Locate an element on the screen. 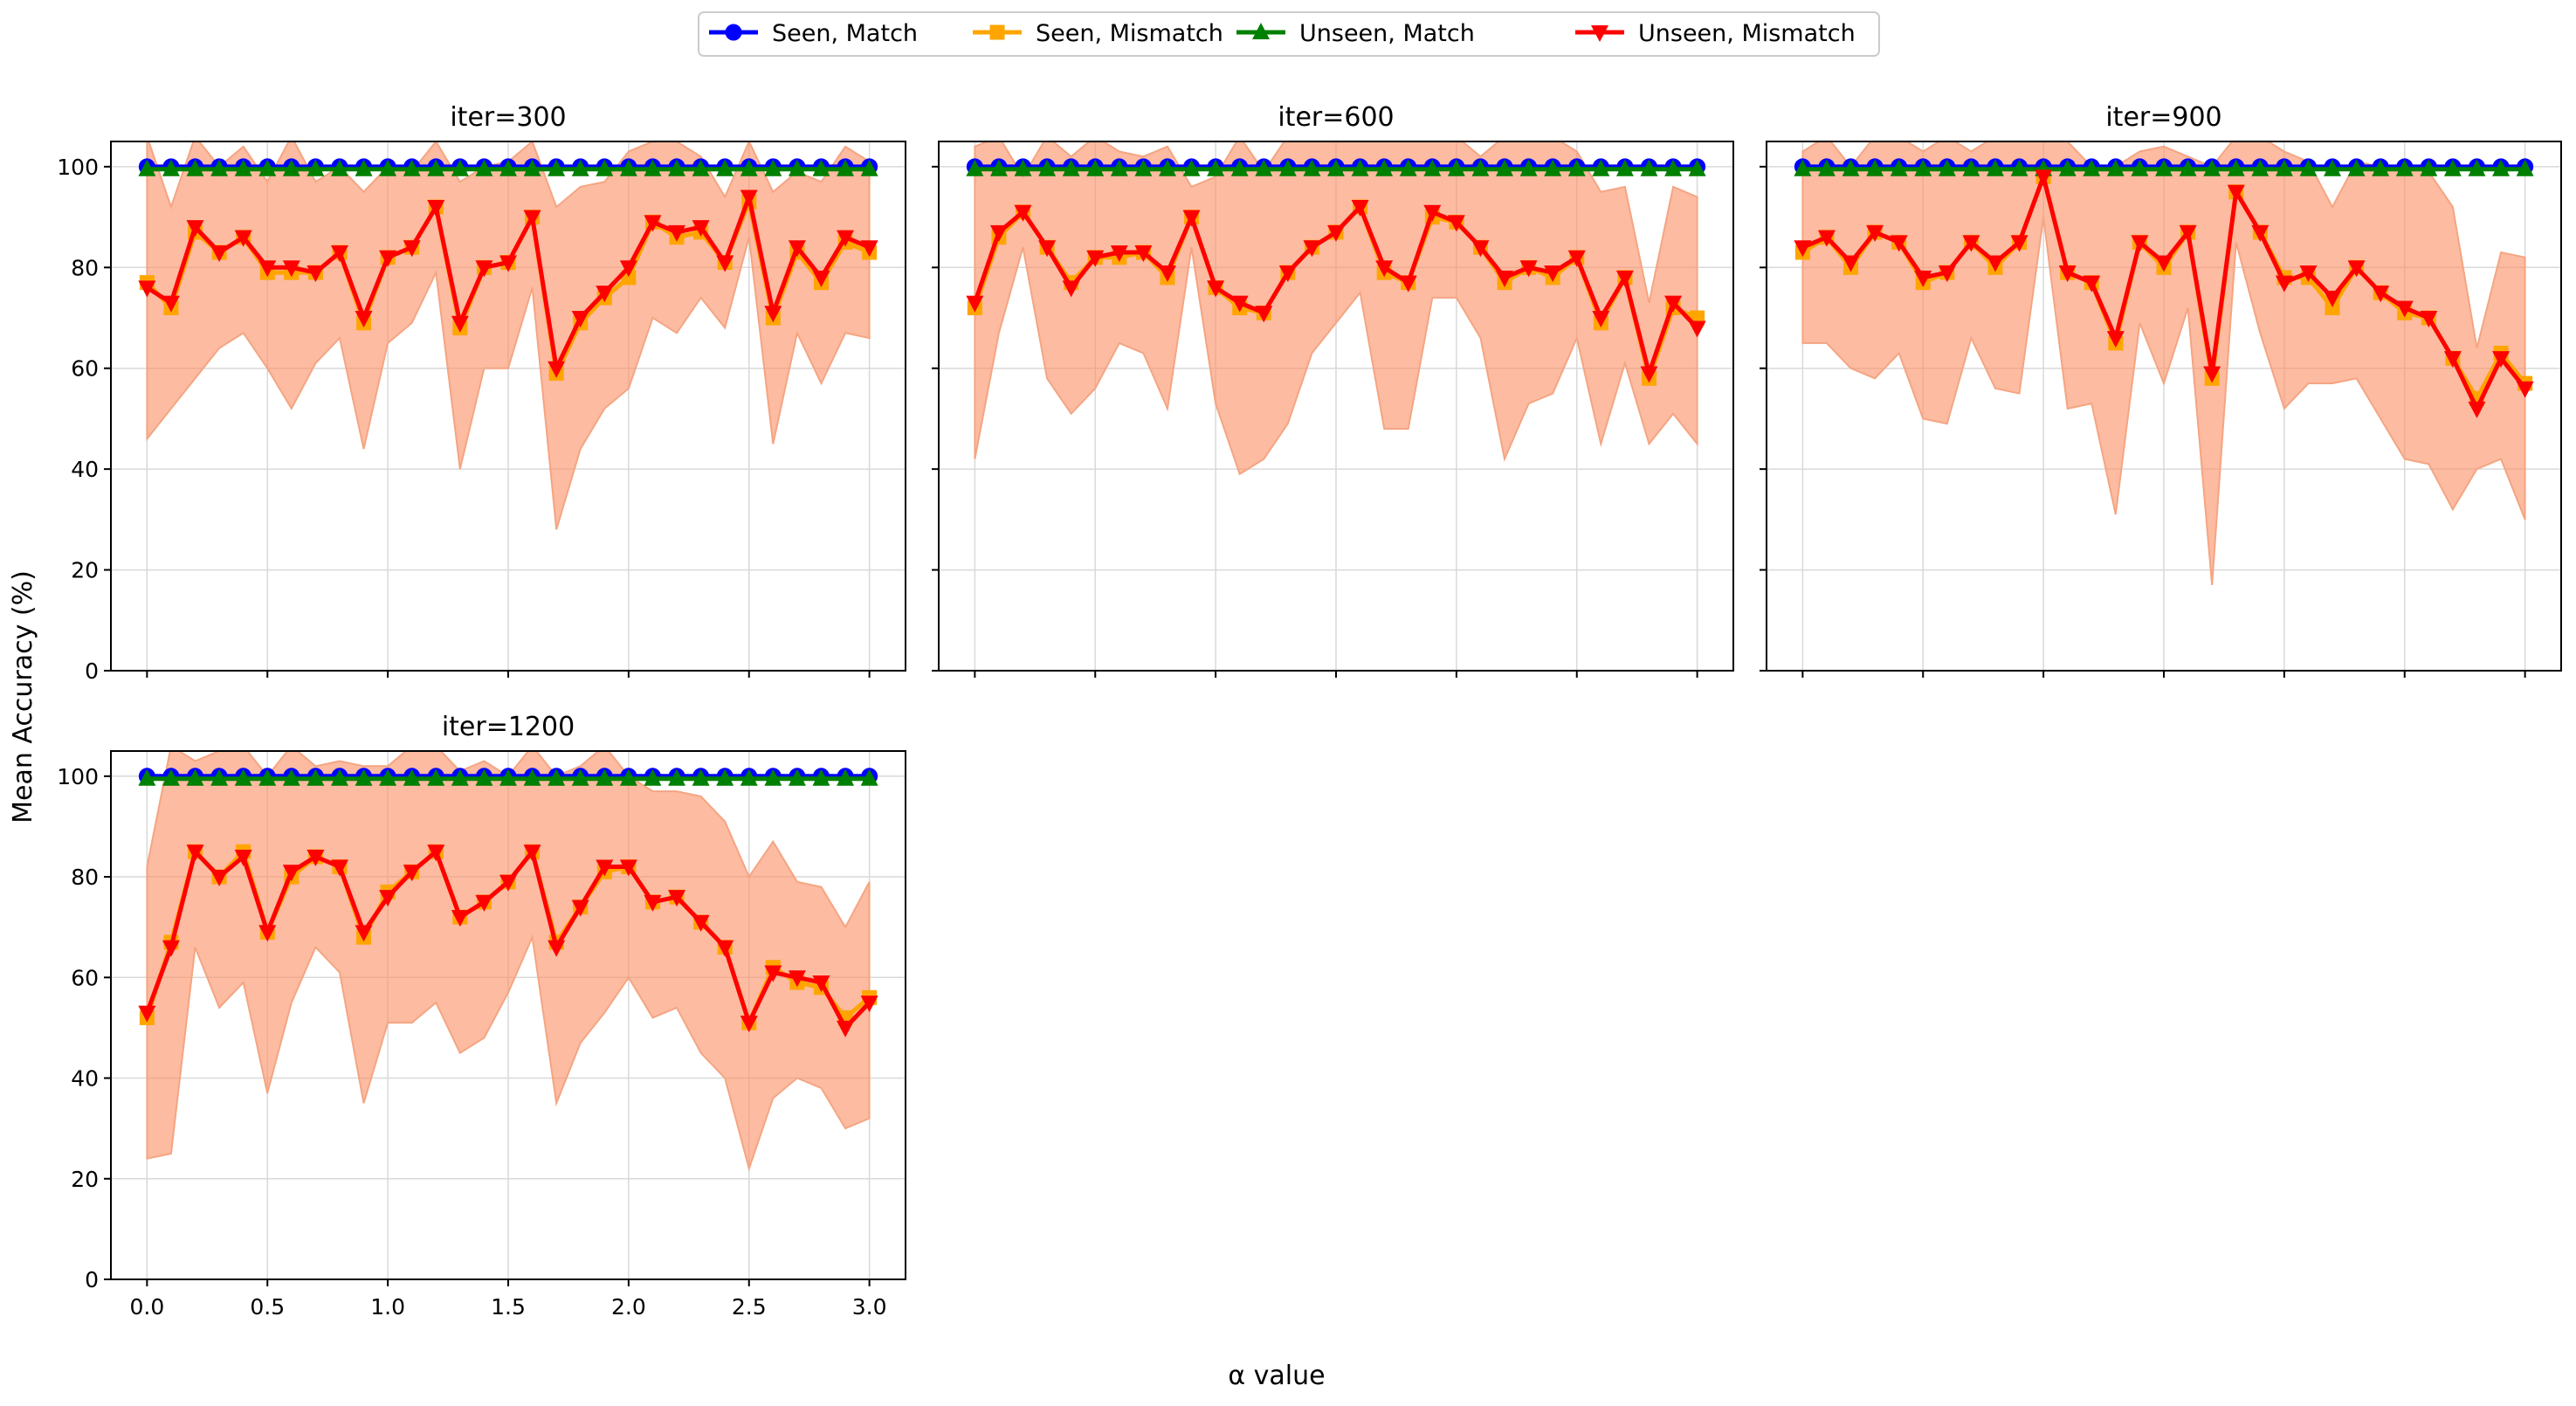 The height and width of the screenshot is (1406, 2576). x-tick-label: 0.5 is located at coordinates (267, 1307).